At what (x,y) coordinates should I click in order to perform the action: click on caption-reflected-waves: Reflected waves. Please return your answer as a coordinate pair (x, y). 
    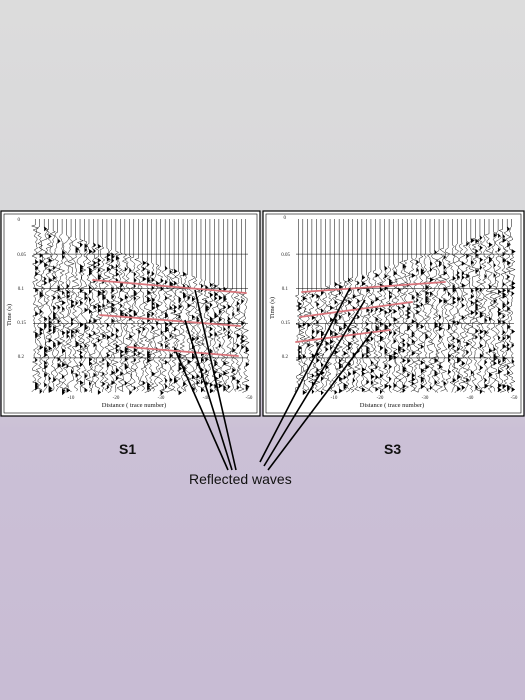
    Looking at the image, I should click on (240, 479).